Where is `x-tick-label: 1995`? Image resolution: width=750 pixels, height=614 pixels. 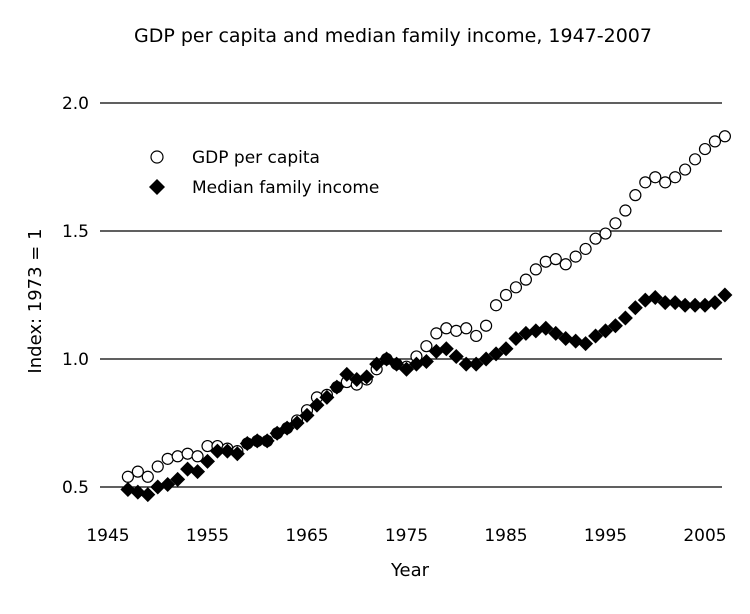
x-tick-label: 1995 is located at coordinates (605, 536).